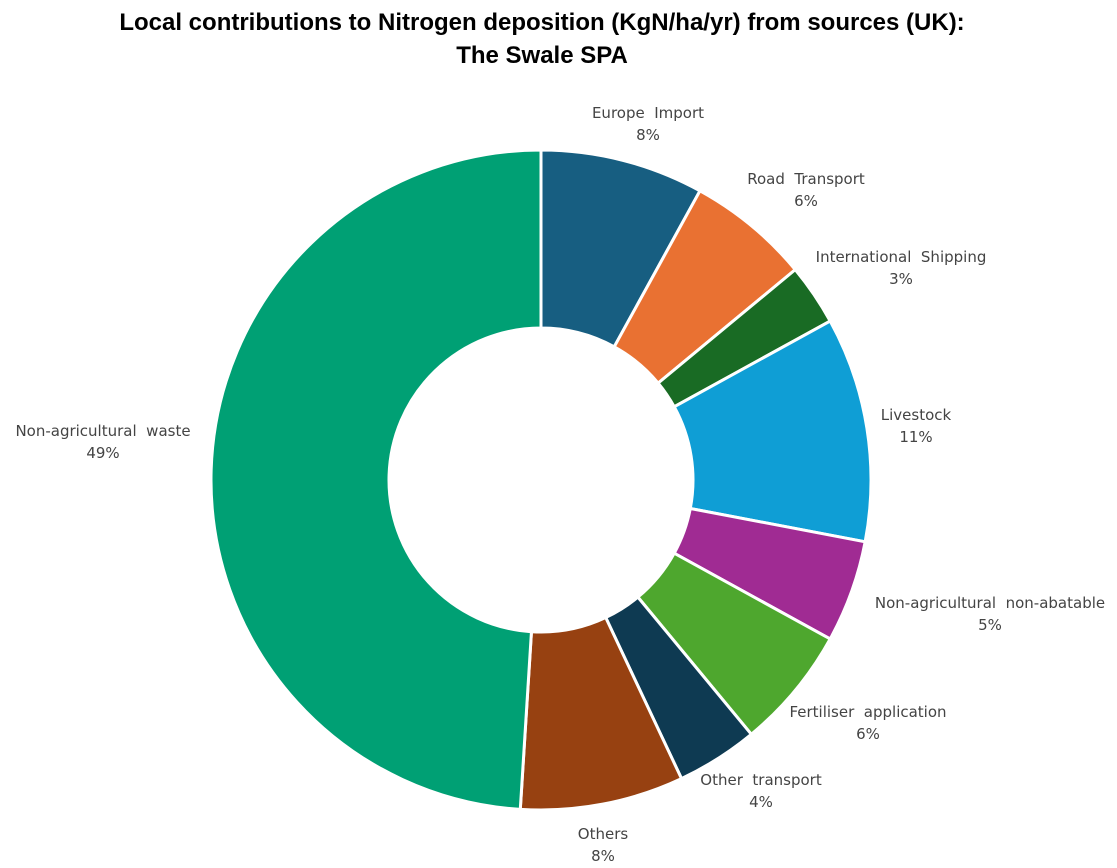  What do you see at coordinates (648, 113) in the screenshot?
I see `slice-label: Europe Import` at bounding box center [648, 113].